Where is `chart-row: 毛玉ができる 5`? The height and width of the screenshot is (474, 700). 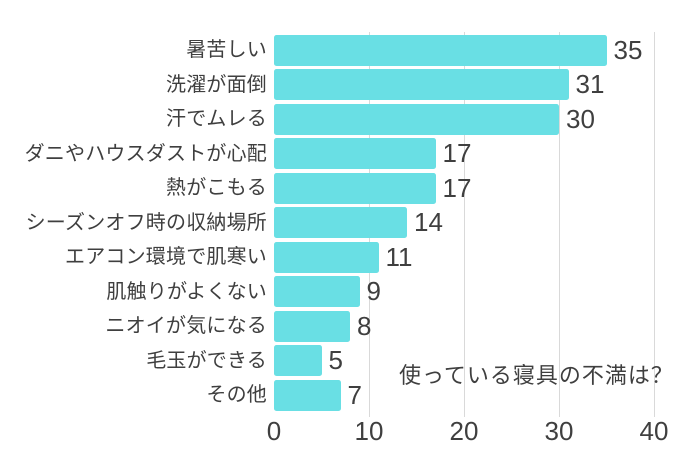 chart-row: 毛玉ができる 5 is located at coordinates (350, 361).